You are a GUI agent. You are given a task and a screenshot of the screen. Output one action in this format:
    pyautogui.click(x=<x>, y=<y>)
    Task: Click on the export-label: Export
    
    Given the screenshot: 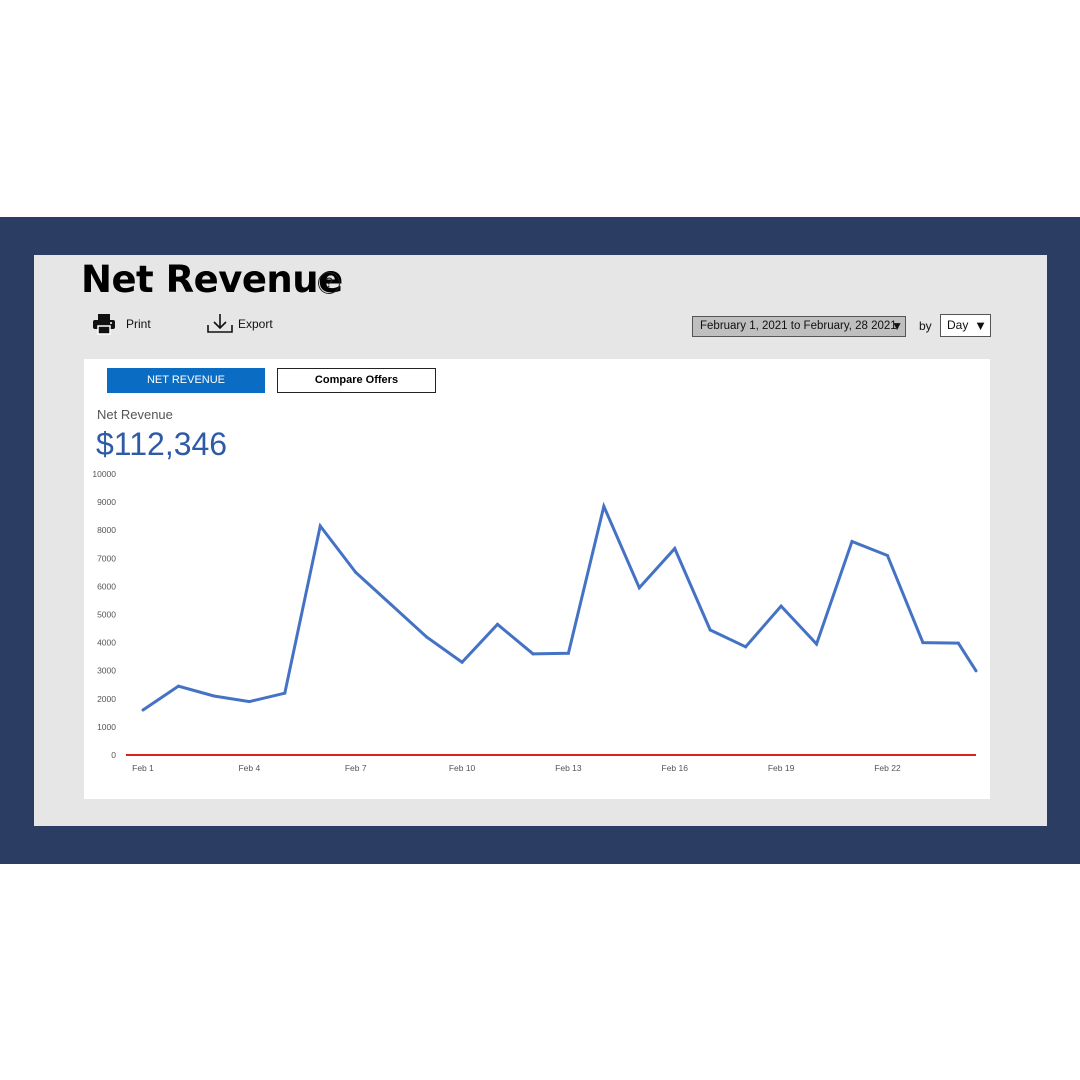 What is the action you would take?
    pyautogui.click(x=255, y=324)
    